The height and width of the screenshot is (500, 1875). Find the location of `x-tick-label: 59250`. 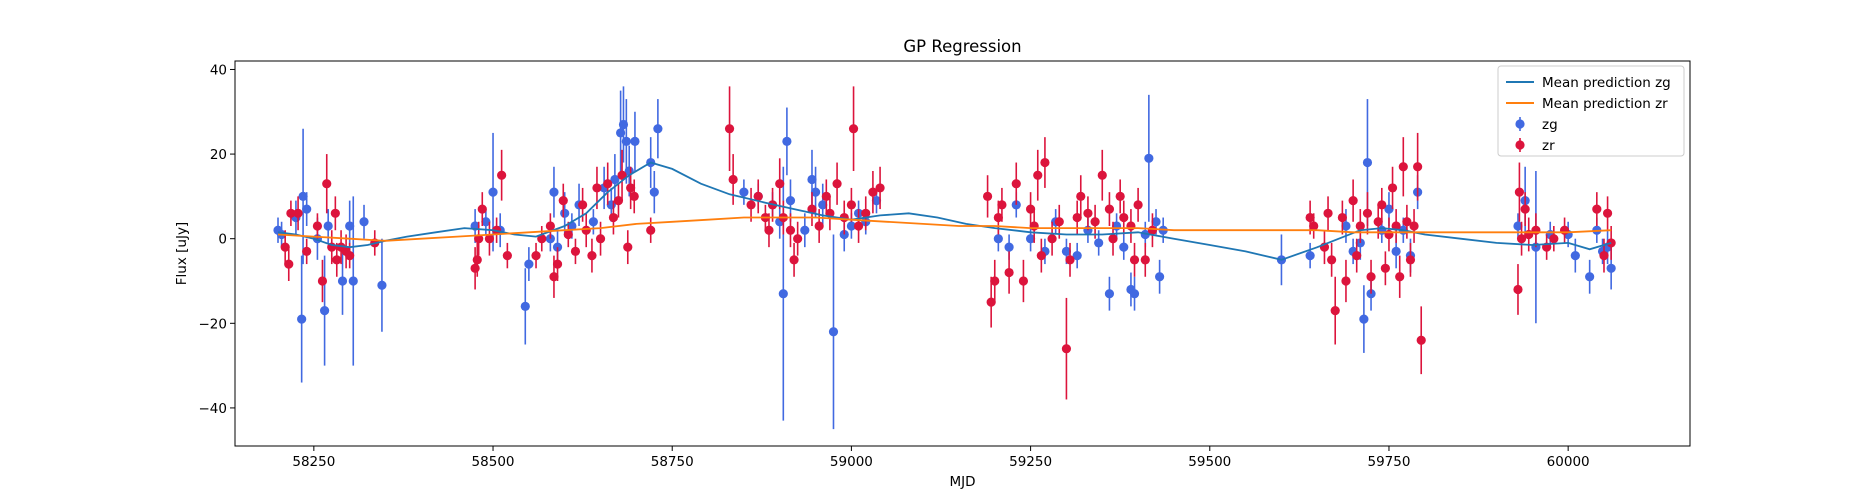

x-tick-label: 59250 is located at coordinates (1030, 462).